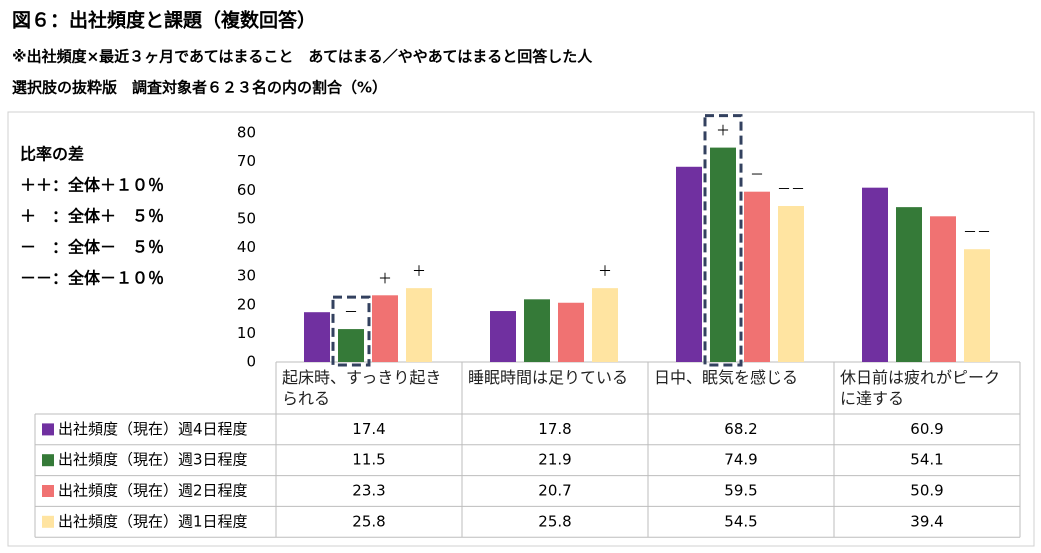  What do you see at coordinates (153, 521) in the screenshot?
I see `legend-label: 出社頻度（現在）週1日程度` at bounding box center [153, 521].